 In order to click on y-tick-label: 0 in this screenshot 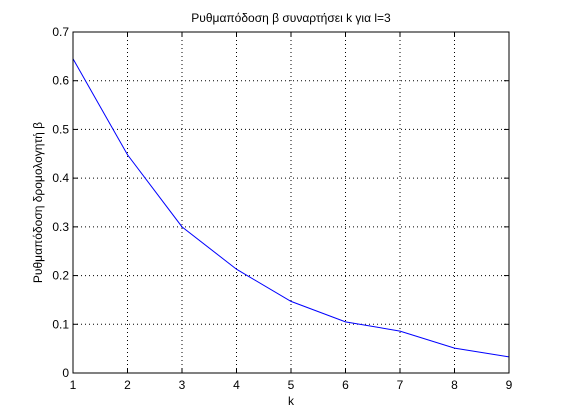, I will do `click(65, 373)`.